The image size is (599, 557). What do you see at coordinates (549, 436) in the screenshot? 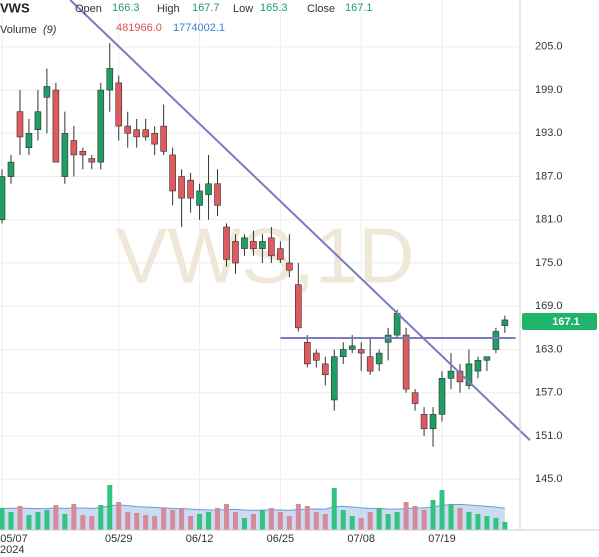
I see `y-tick-label: 151.0` at bounding box center [549, 436].